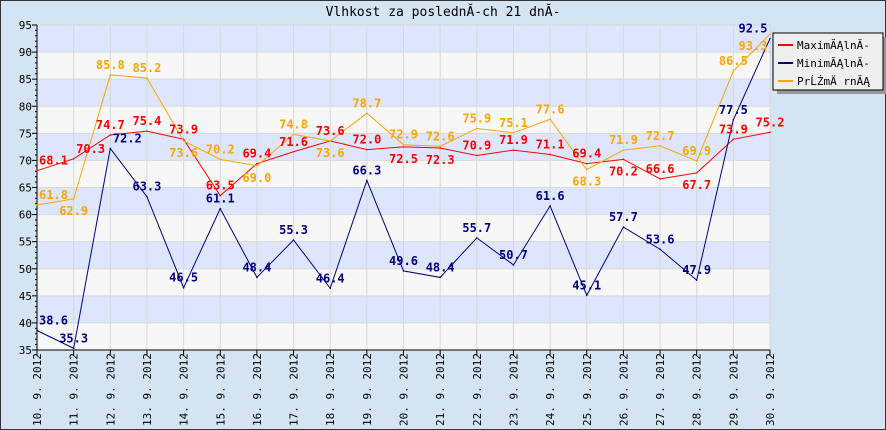 The image size is (886, 430). I want to click on data-label: 78.7, so click(366, 103).